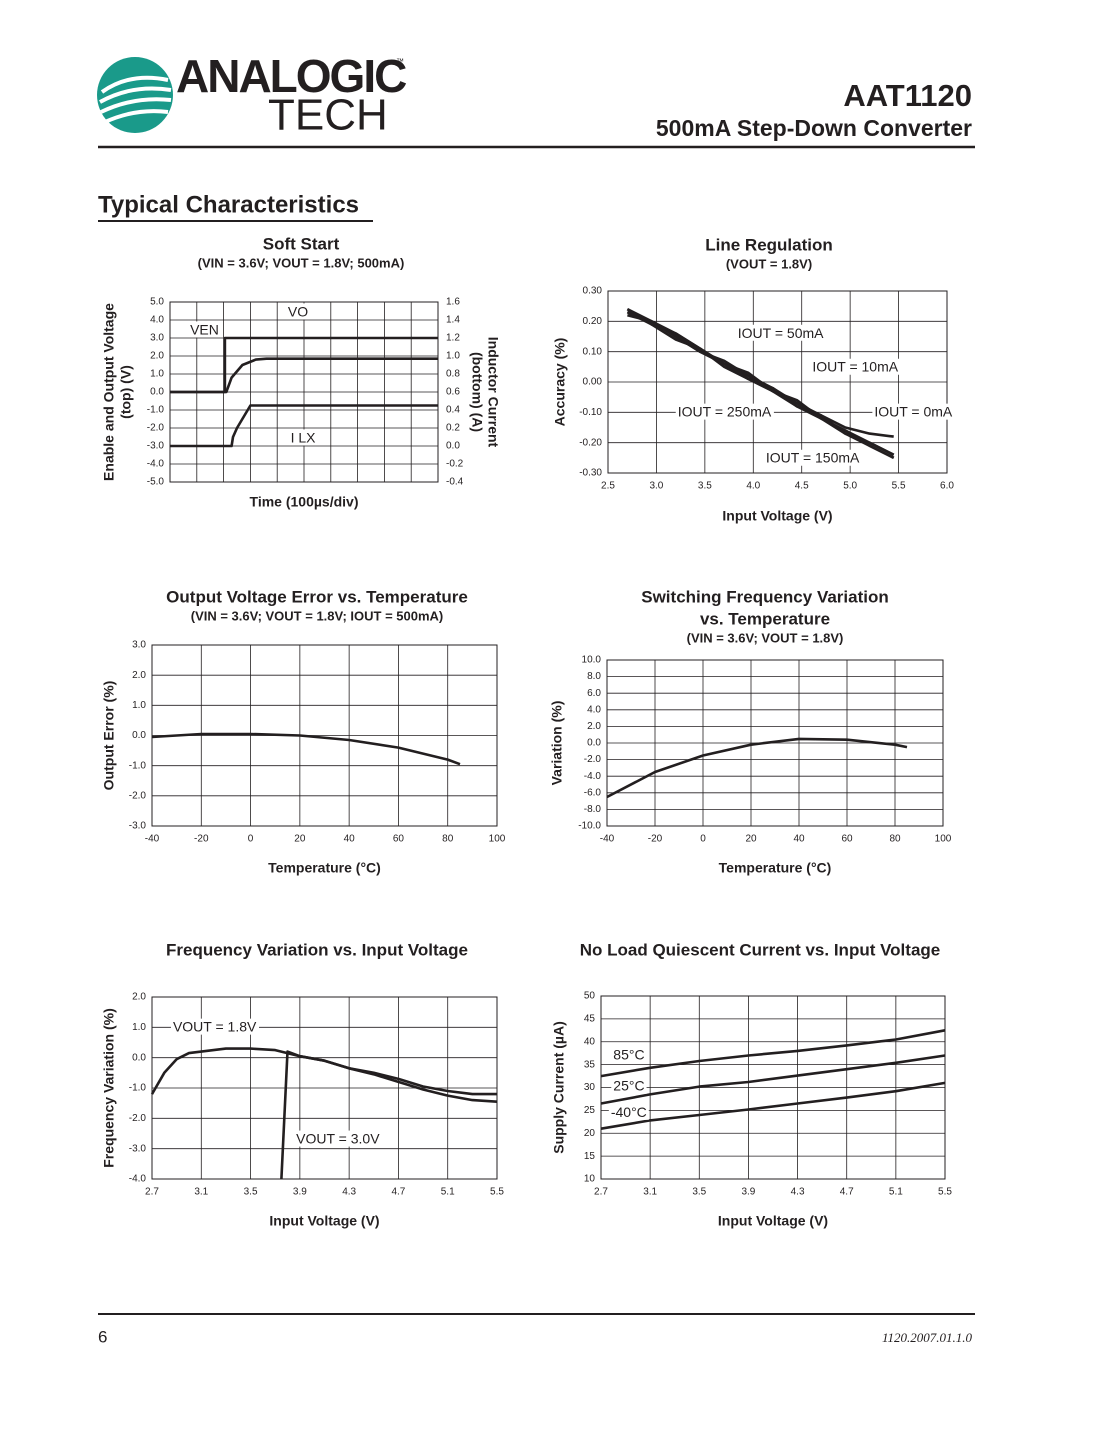 The image size is (1105, 1430). What do you see at coordinates (896, 1192) in the screenshot?
I see `x-tick-label: 5.1` at bounding box center [896, 1192].